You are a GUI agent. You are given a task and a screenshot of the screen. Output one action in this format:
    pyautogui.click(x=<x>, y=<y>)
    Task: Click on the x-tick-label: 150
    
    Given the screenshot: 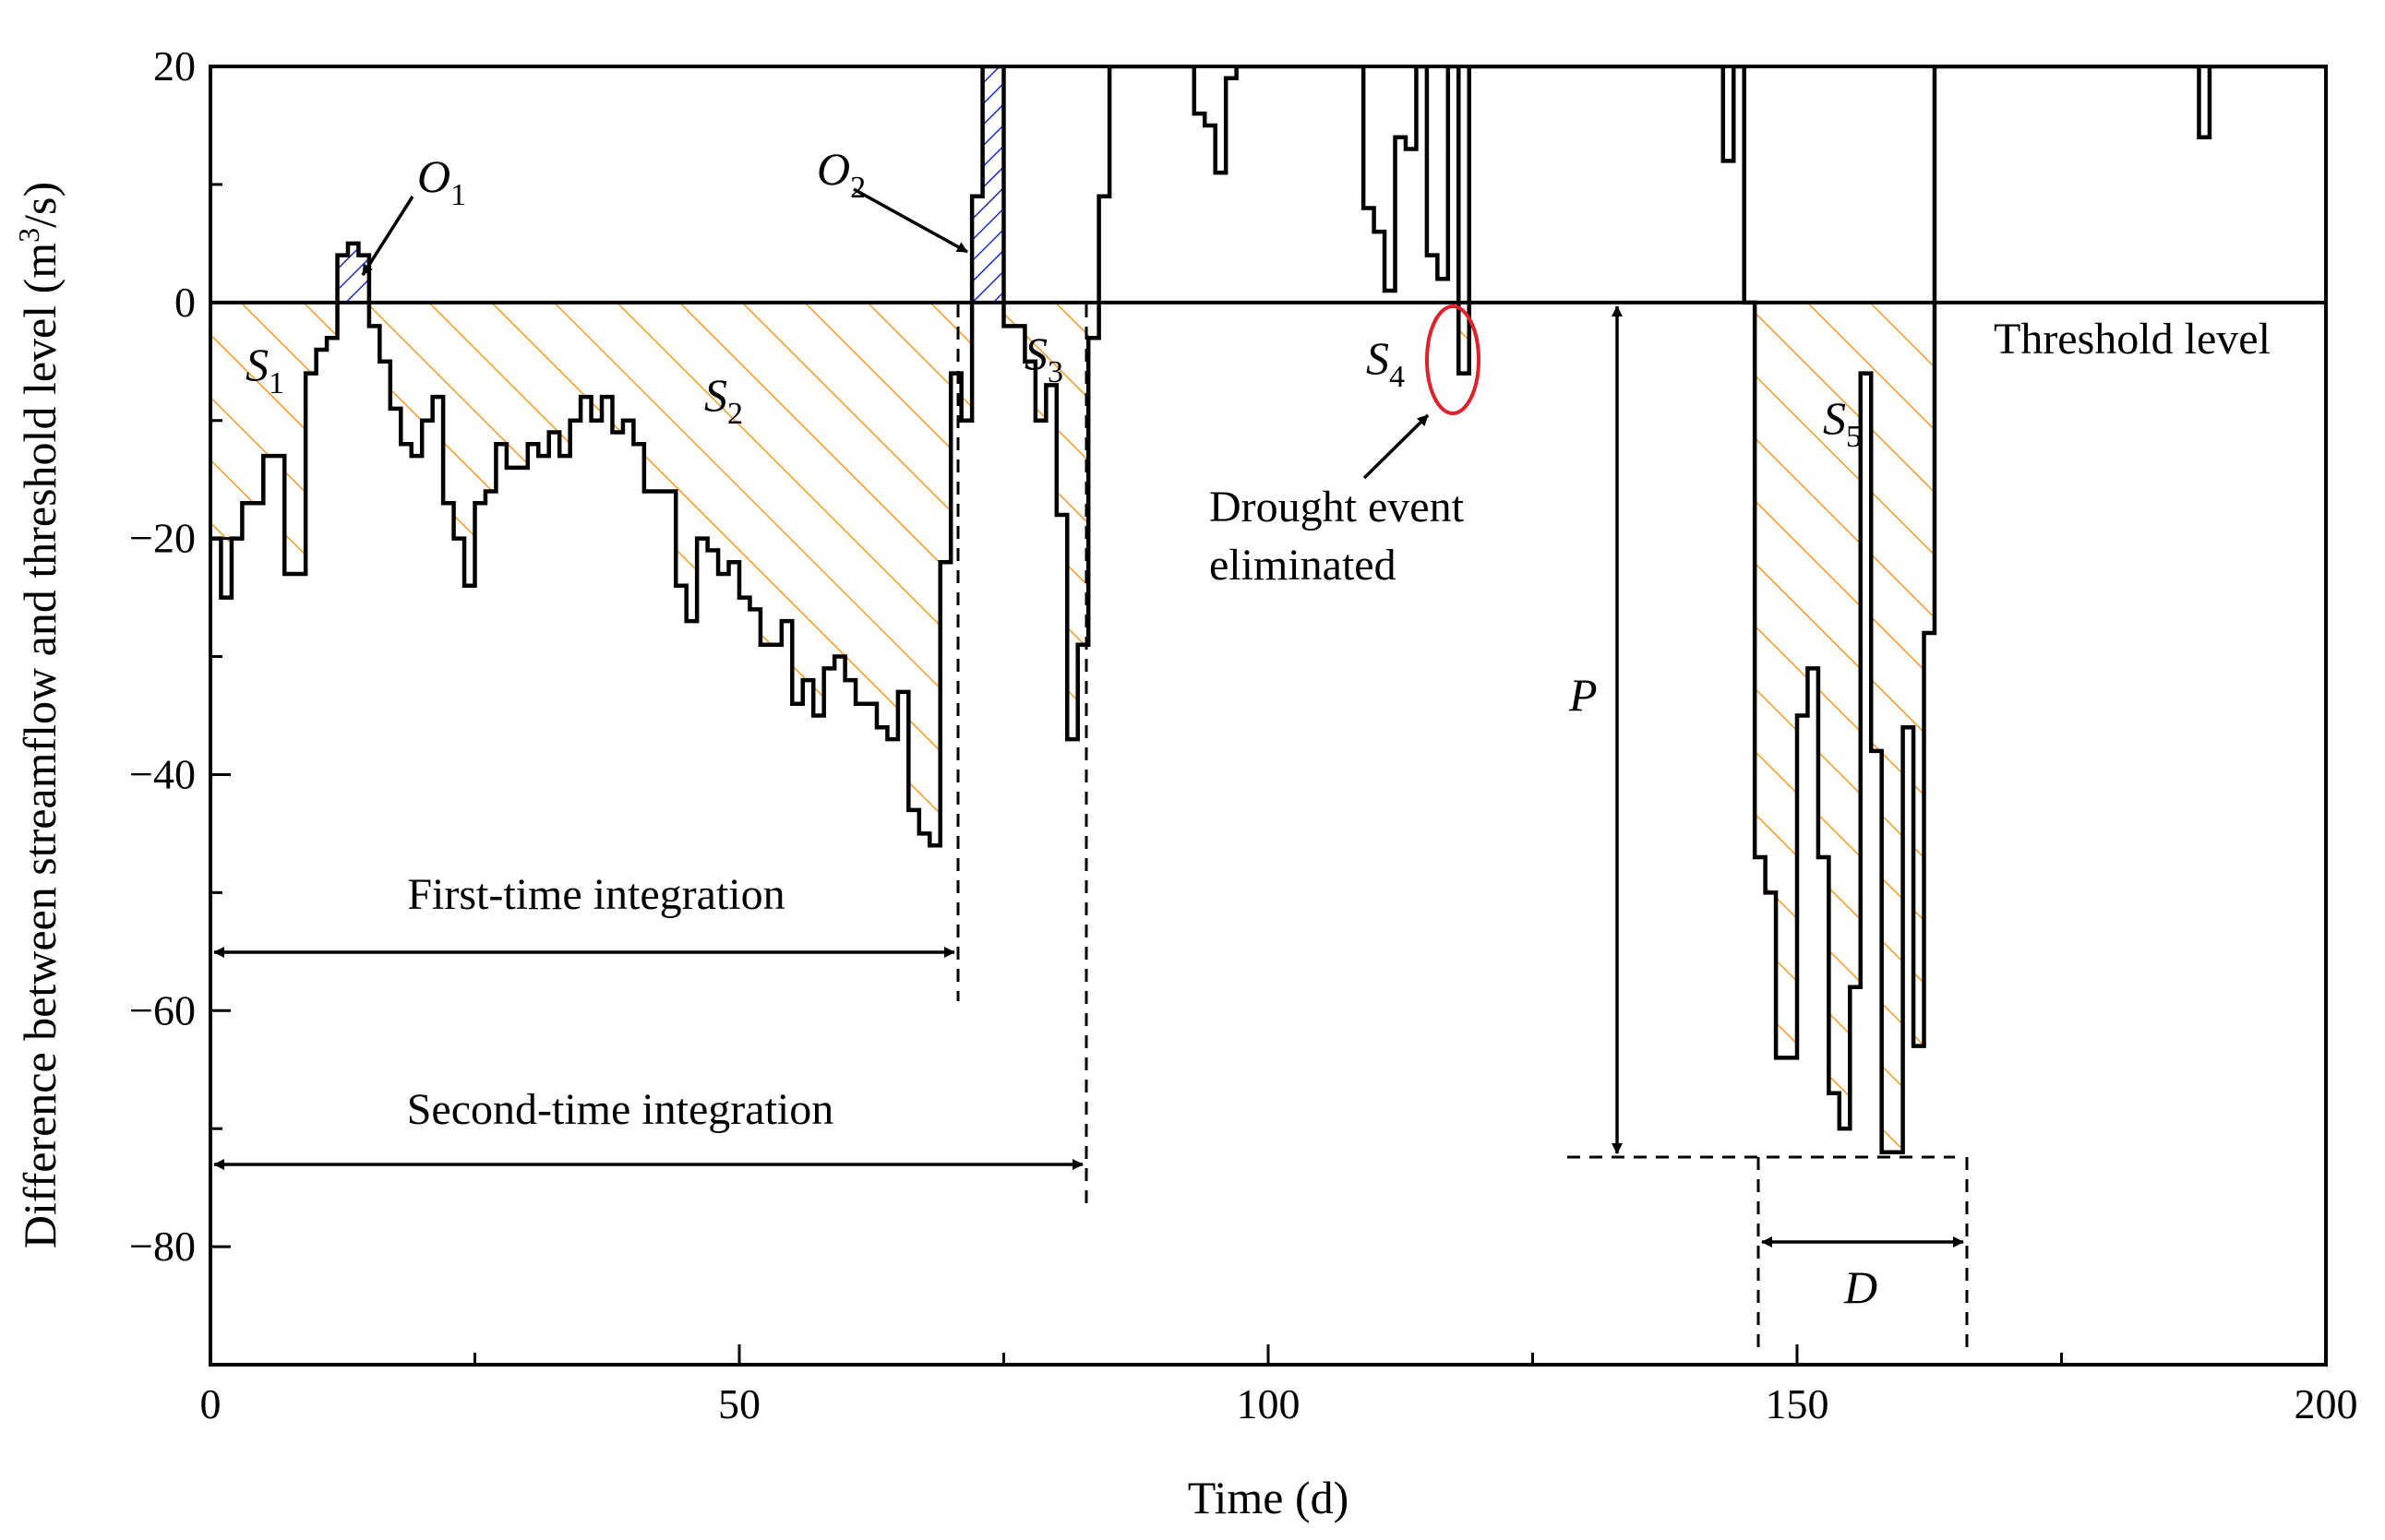 What is the action you would take?
    pyautogui.click(x=1797, y=1403)
    